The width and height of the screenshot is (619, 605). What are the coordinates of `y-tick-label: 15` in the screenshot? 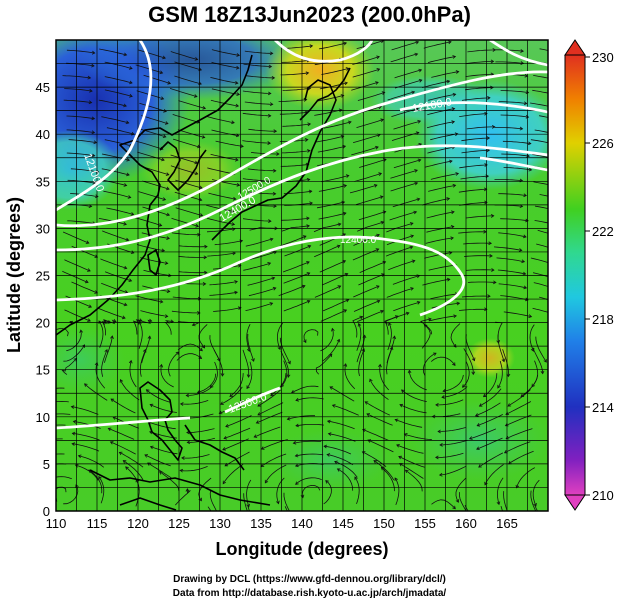 It's located at (43, 370).